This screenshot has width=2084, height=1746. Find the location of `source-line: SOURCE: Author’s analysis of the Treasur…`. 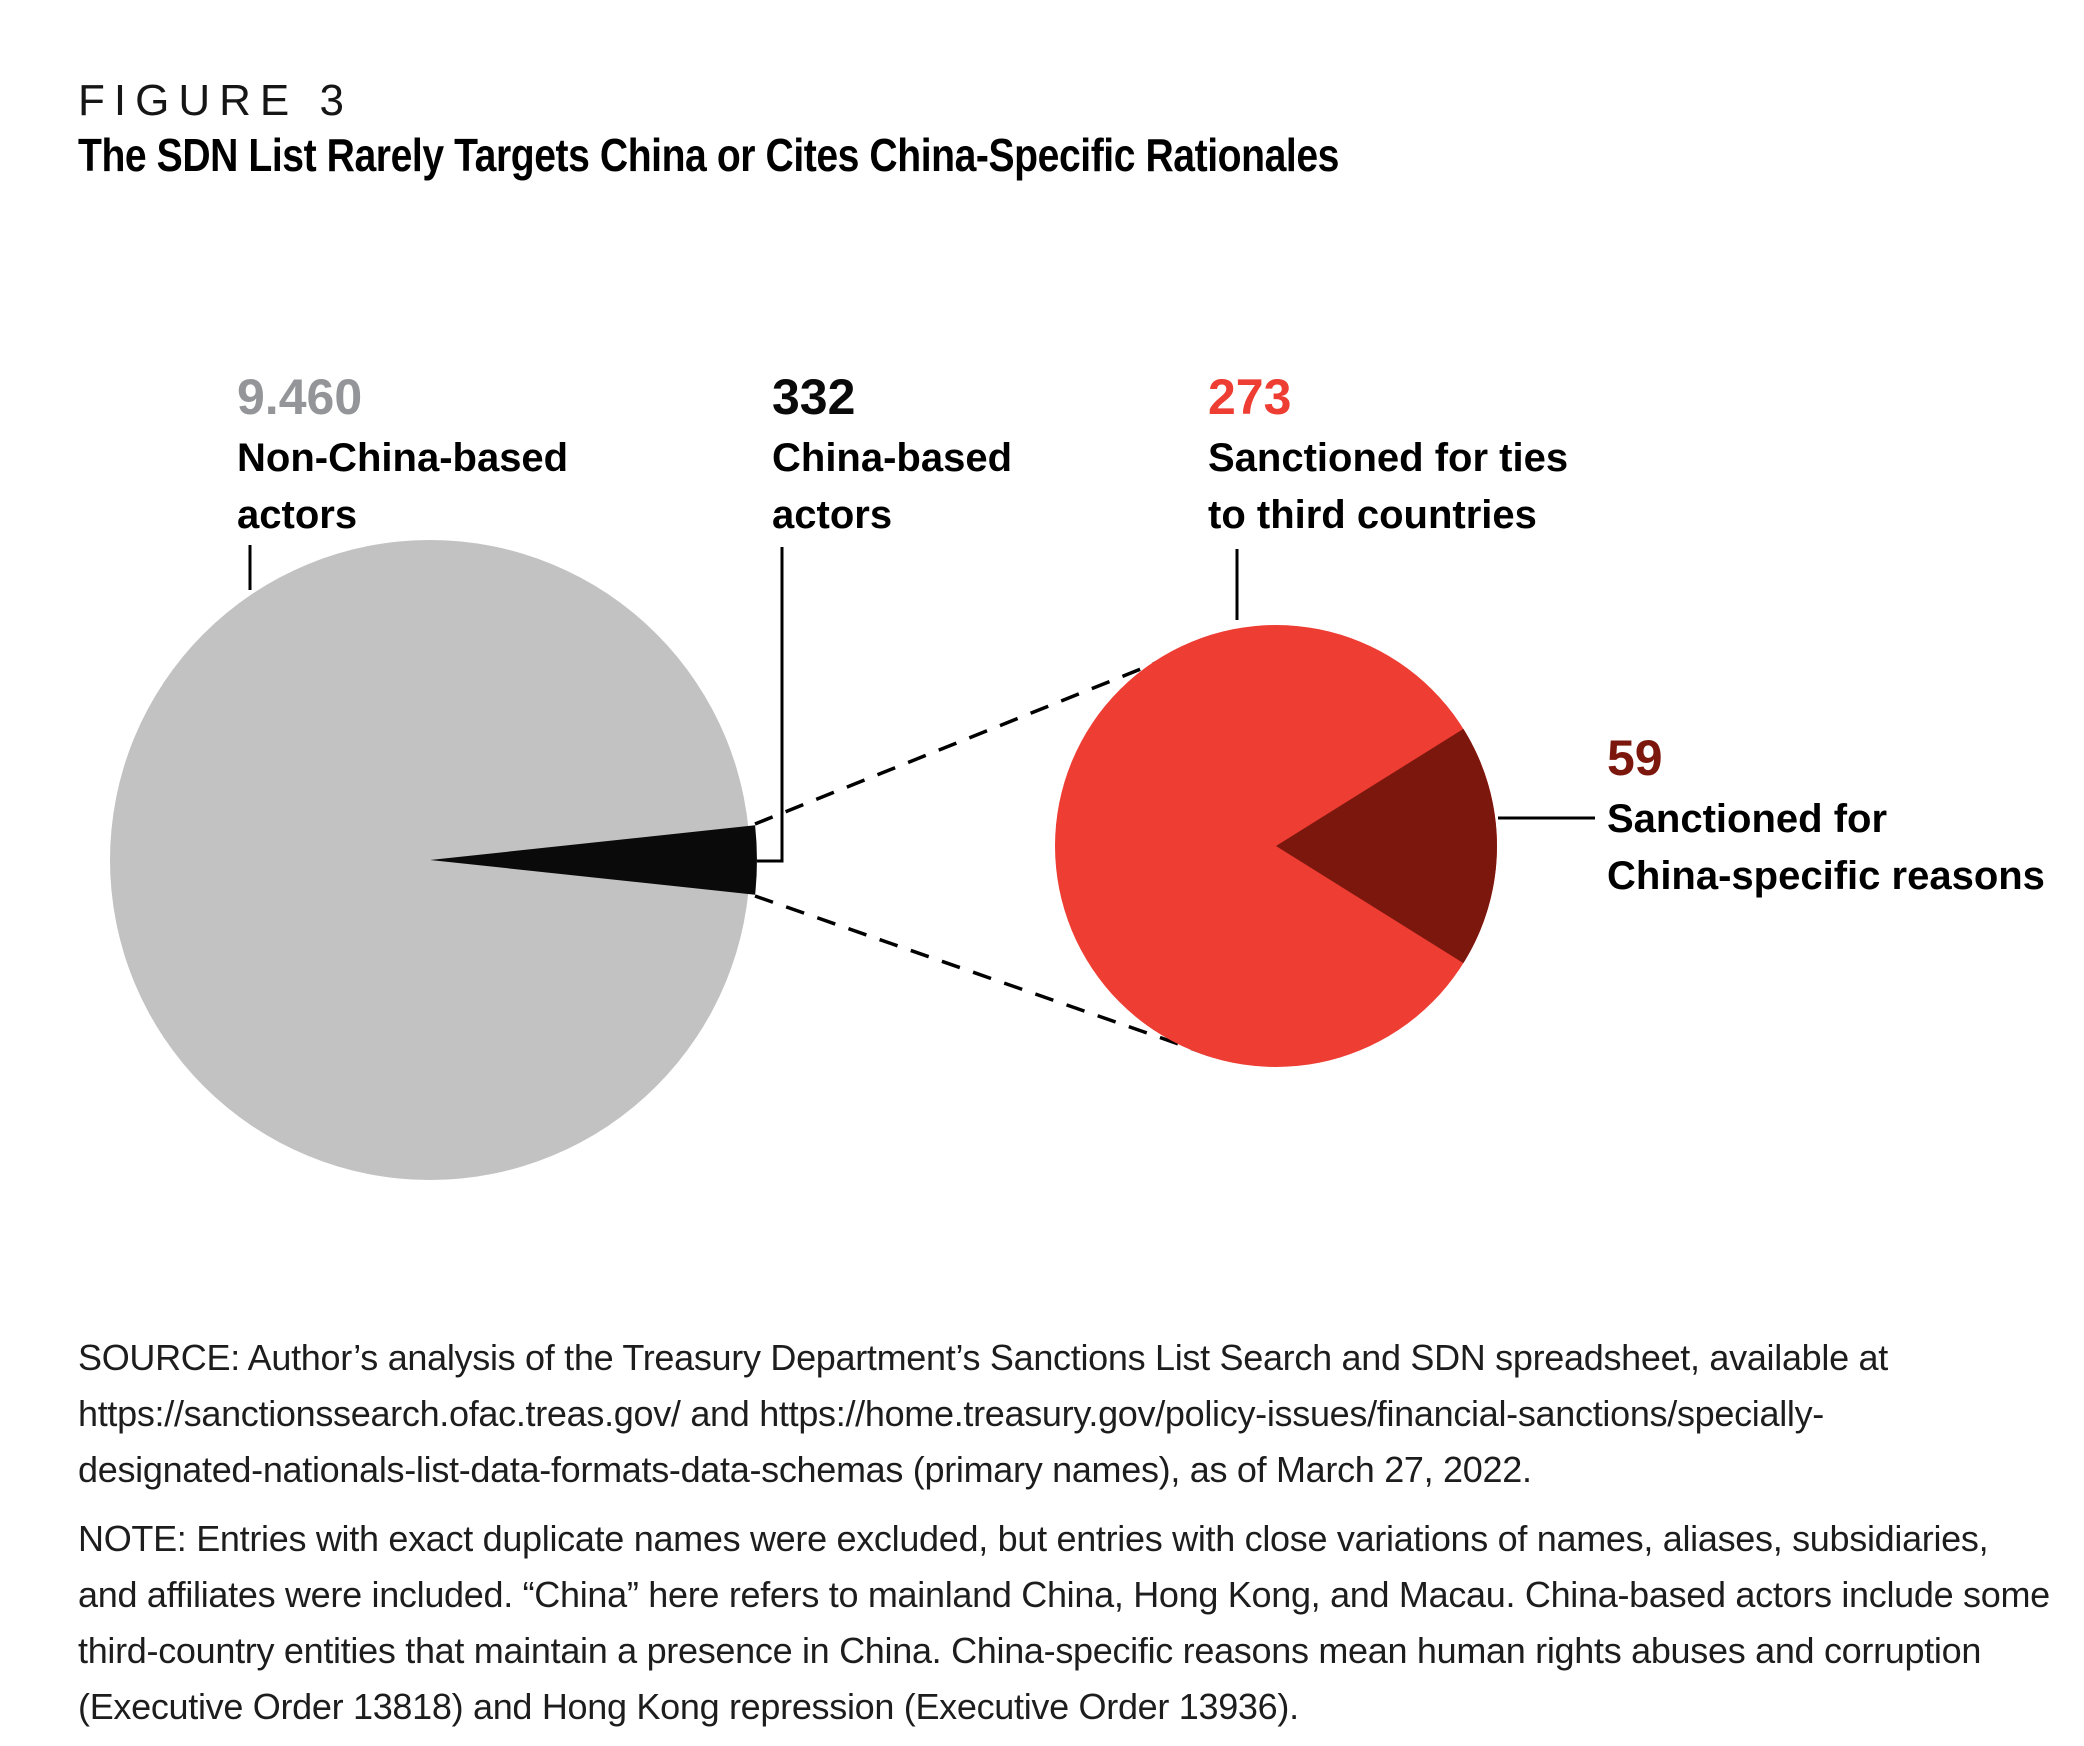

source-line: SOURCE: Author’s analysis of the Treasur… is located at coordinates (983, 1357).